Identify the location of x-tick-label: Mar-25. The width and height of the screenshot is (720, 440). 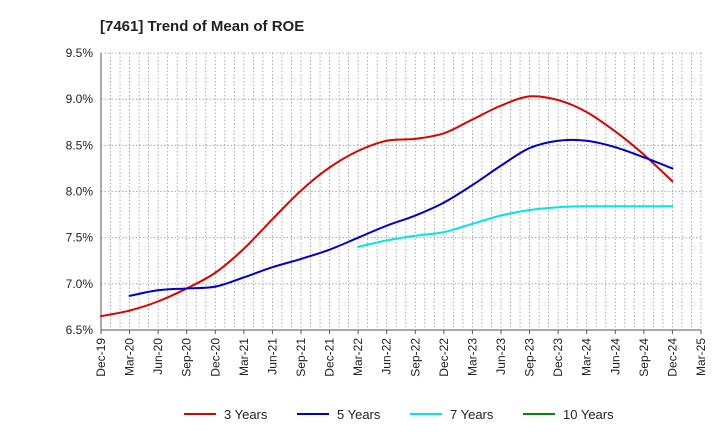
(701, 357).